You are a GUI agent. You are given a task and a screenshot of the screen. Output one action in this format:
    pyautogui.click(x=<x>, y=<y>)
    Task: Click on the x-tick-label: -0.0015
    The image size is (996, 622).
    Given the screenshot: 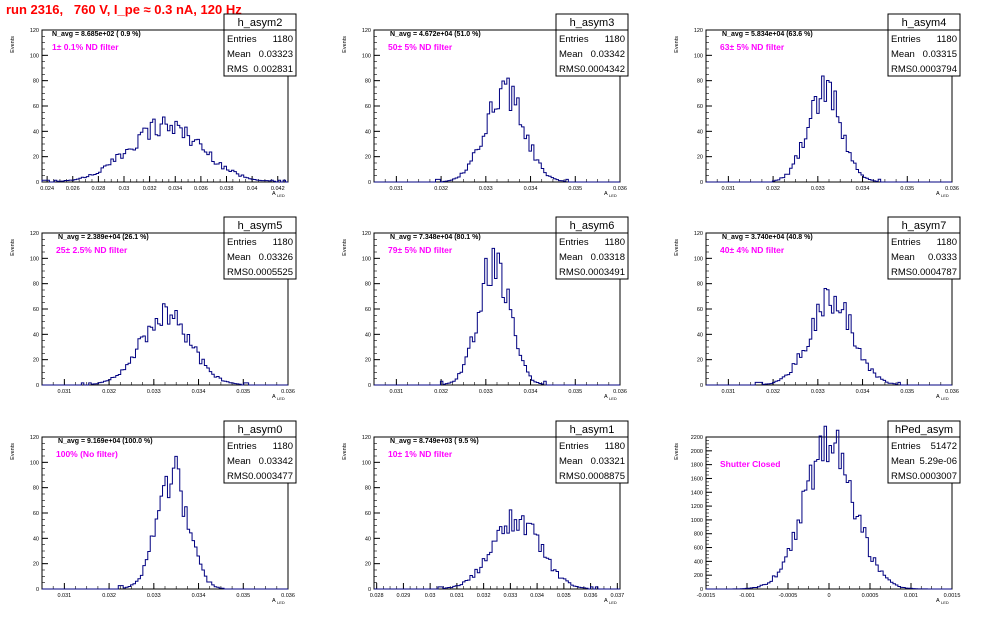 What is the action you would take?
    pyautogui.click(x=706, y=596)
    